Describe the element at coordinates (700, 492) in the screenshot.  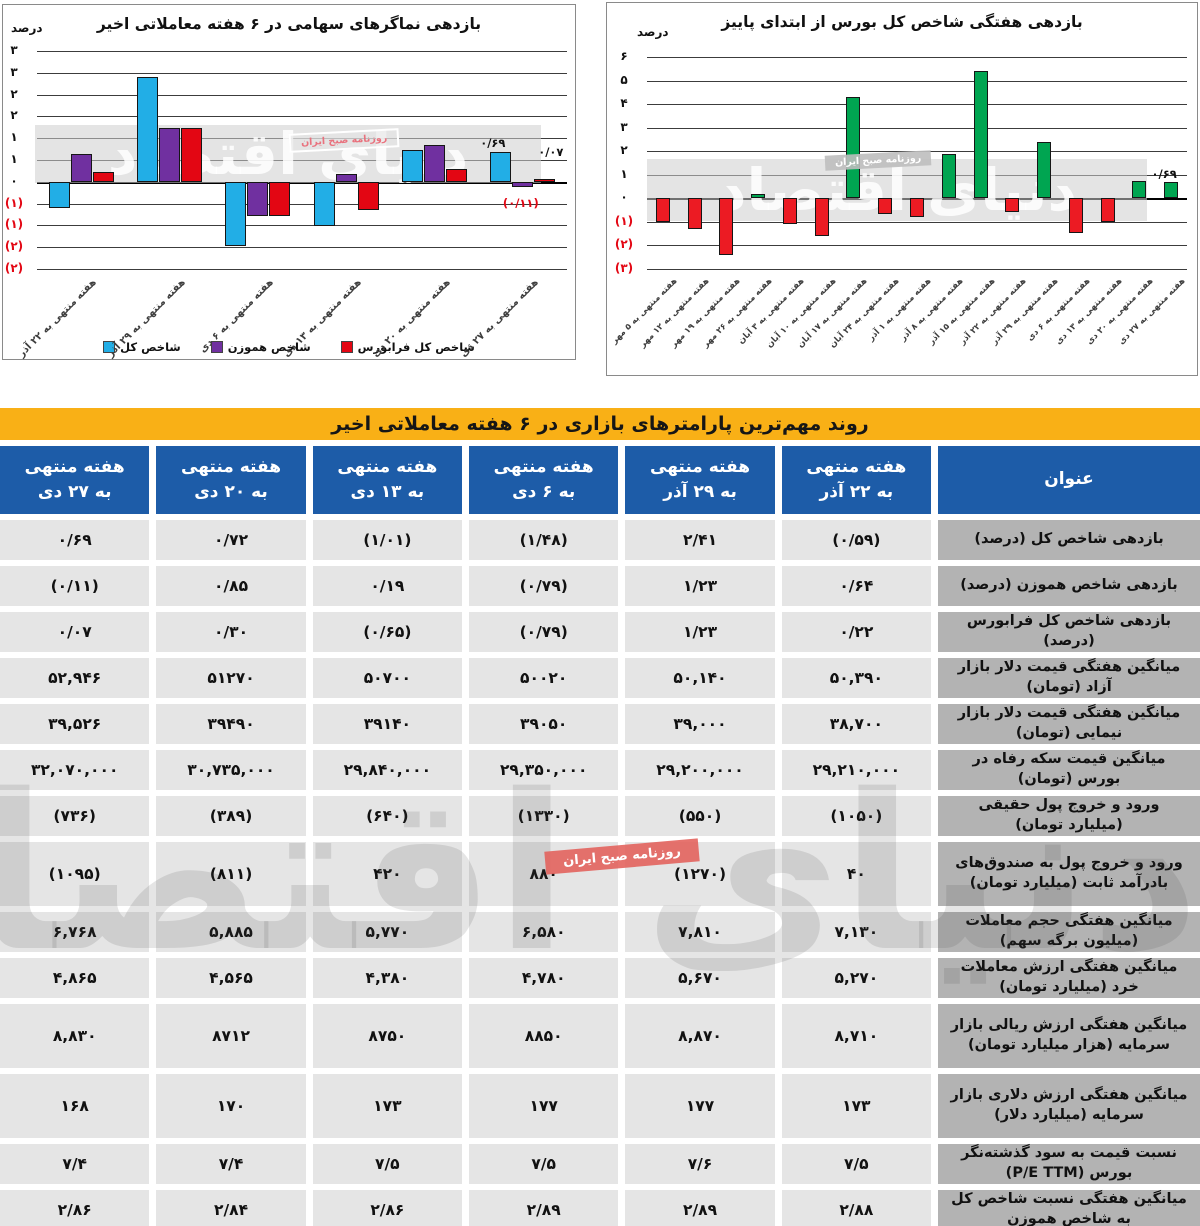
I see `header-week-line2: به ۲۹ آذر` at that location.